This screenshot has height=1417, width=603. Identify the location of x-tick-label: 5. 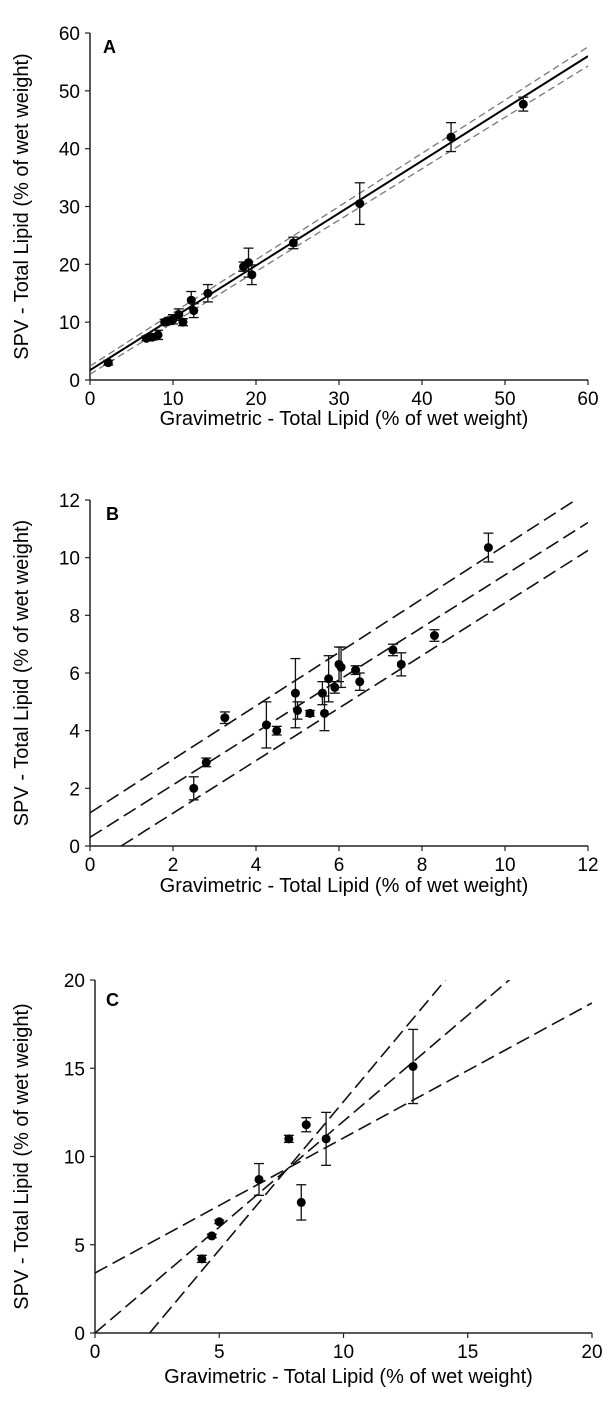
(219, 1352).